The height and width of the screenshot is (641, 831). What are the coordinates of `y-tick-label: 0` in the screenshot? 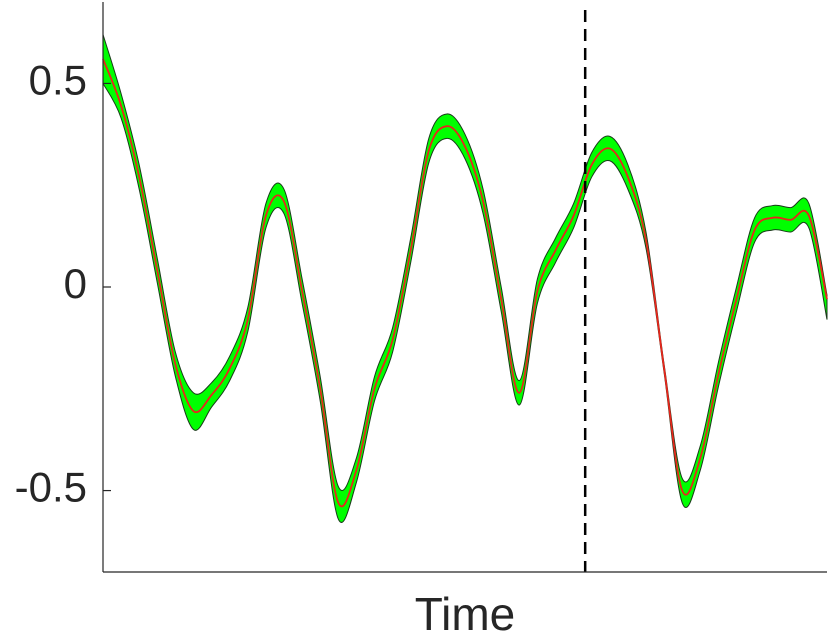 It's located at (75, 283).